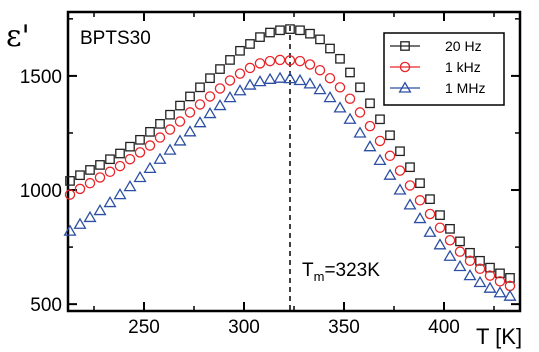 Image resolution: width=539 pixels, height=352 pixels. What do you see at coordinates (41, 191) in the screenshot?
I see `y-tick-label: 1000` at bounding box center [41, 191].